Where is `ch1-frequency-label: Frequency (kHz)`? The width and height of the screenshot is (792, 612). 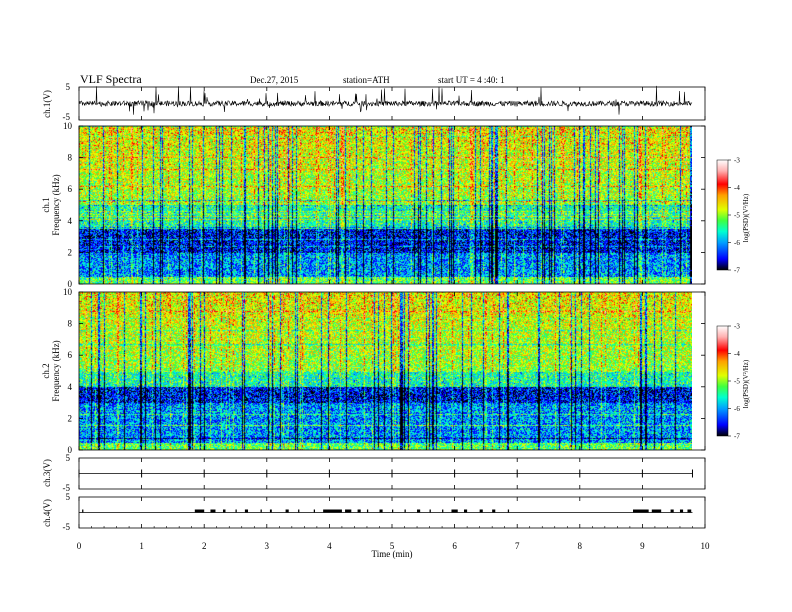 ch1-frequency-label: Frequency (kHz) is located at coordinates (56, 204).